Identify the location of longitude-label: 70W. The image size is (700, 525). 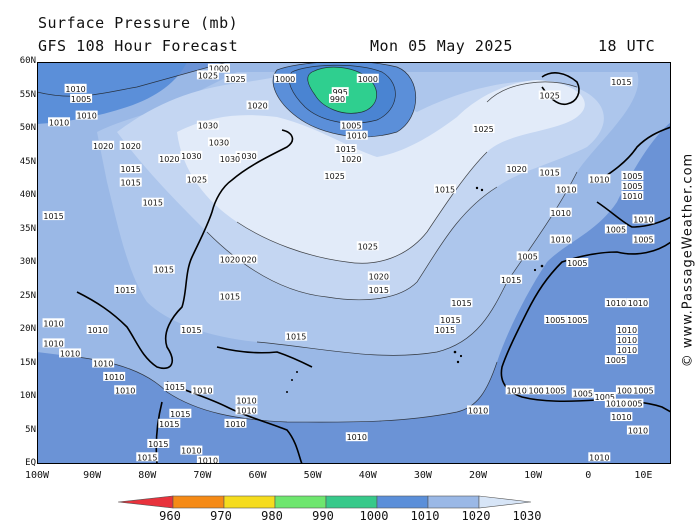
(202, 475).